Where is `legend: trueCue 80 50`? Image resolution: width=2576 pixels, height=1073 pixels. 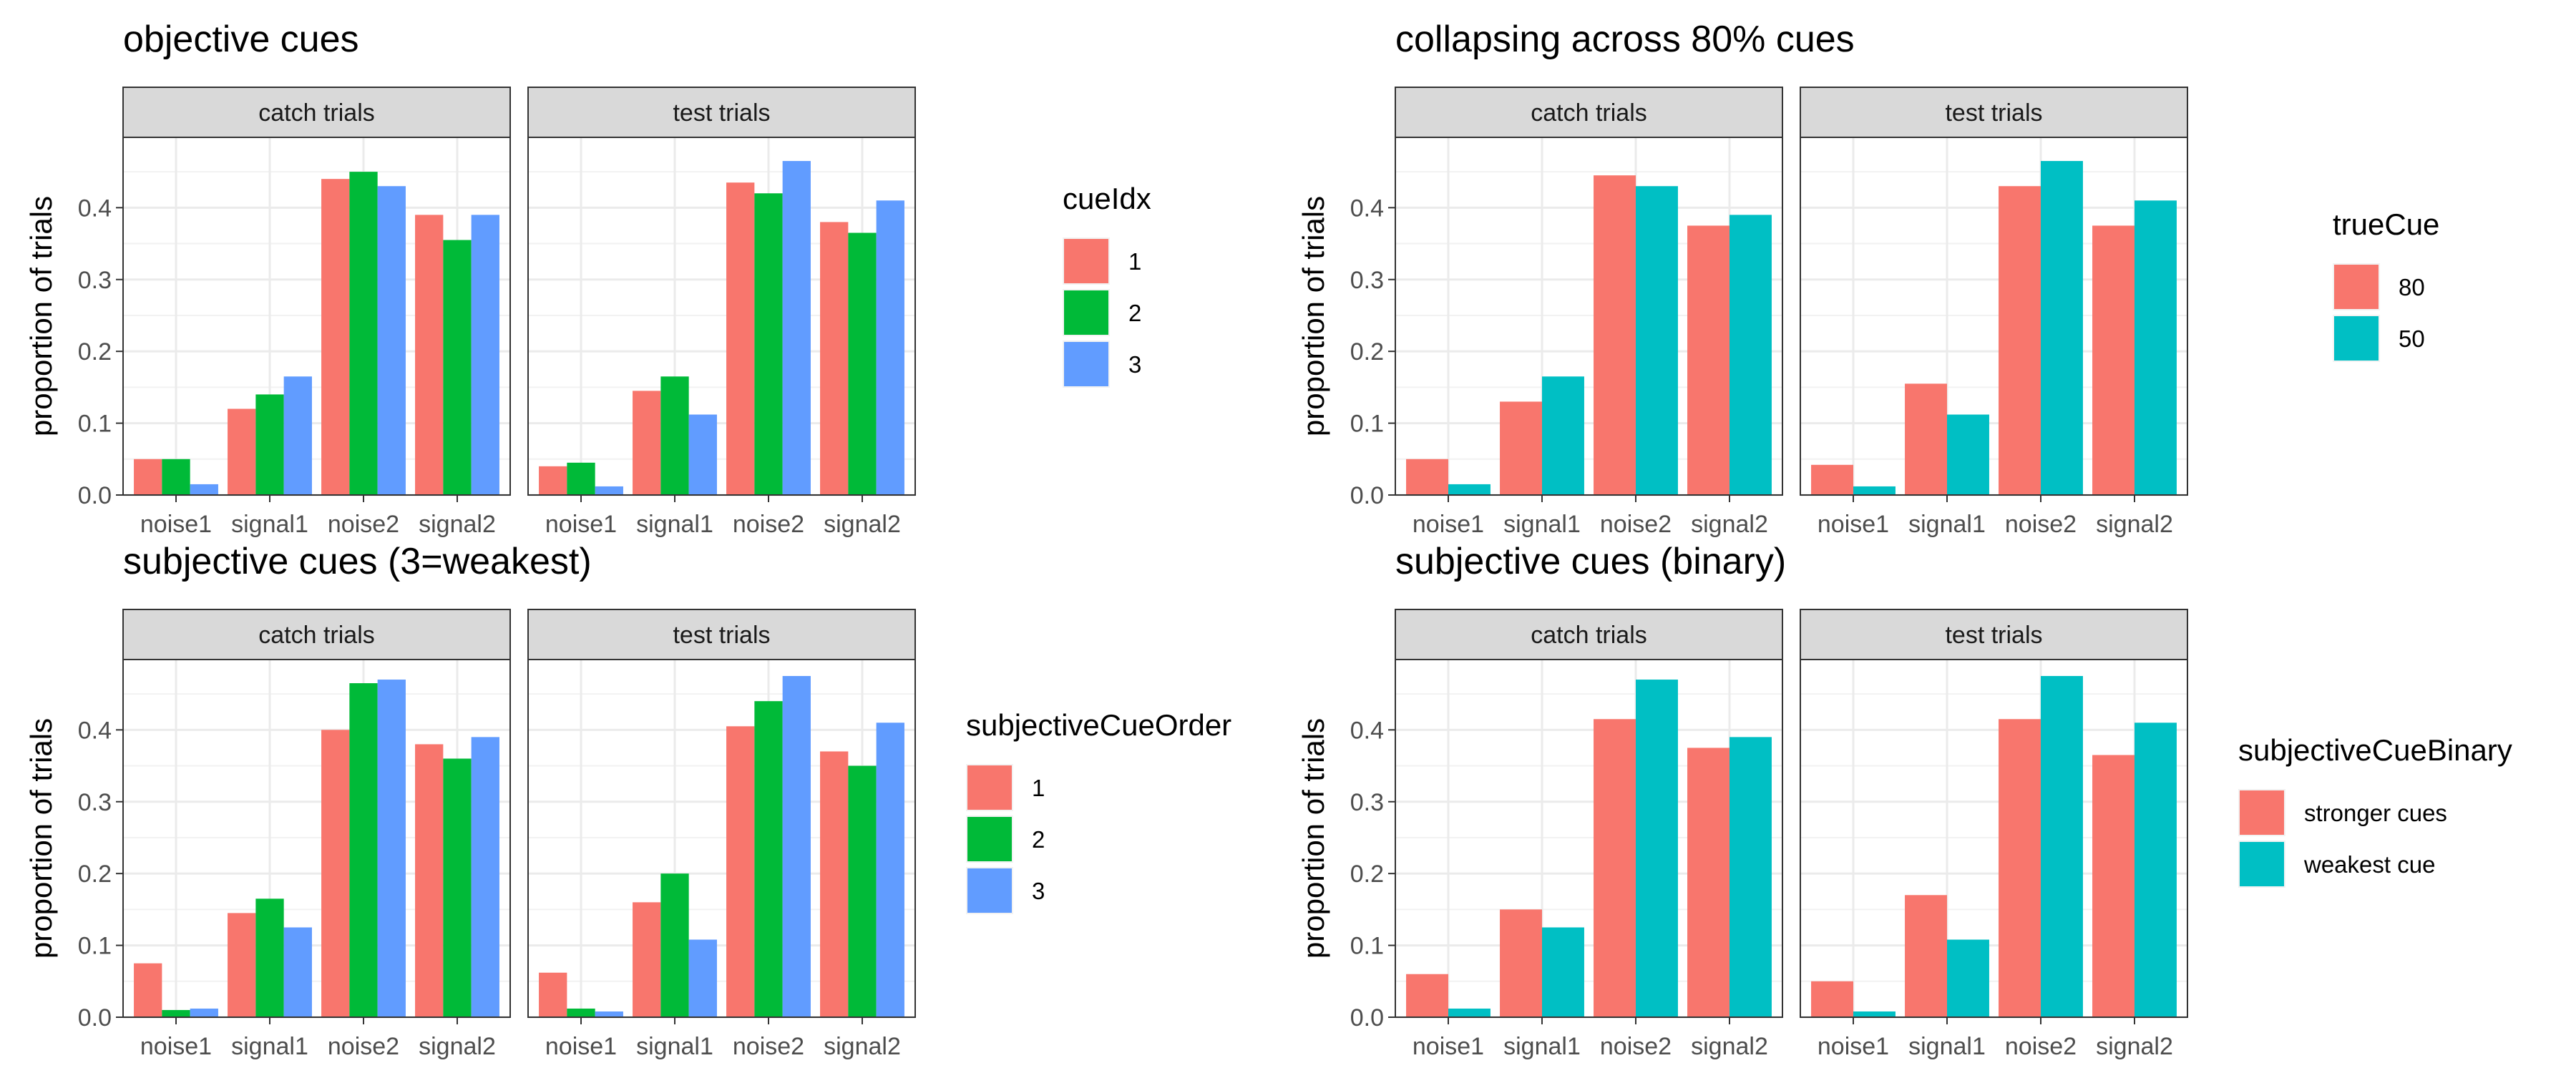 legend: trueCue 80 50 is located at coordinates (2386, 284).